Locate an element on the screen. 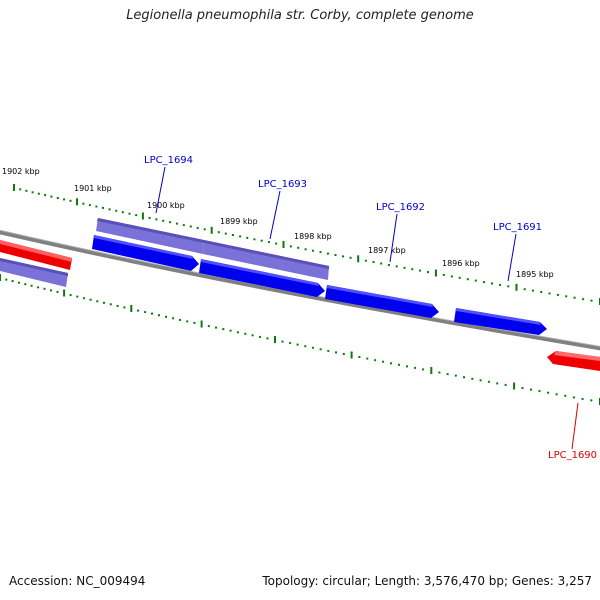 The image size is (600, 600). callout-LPC_1693: LPC_1693 is located at coordinates (282, 209).